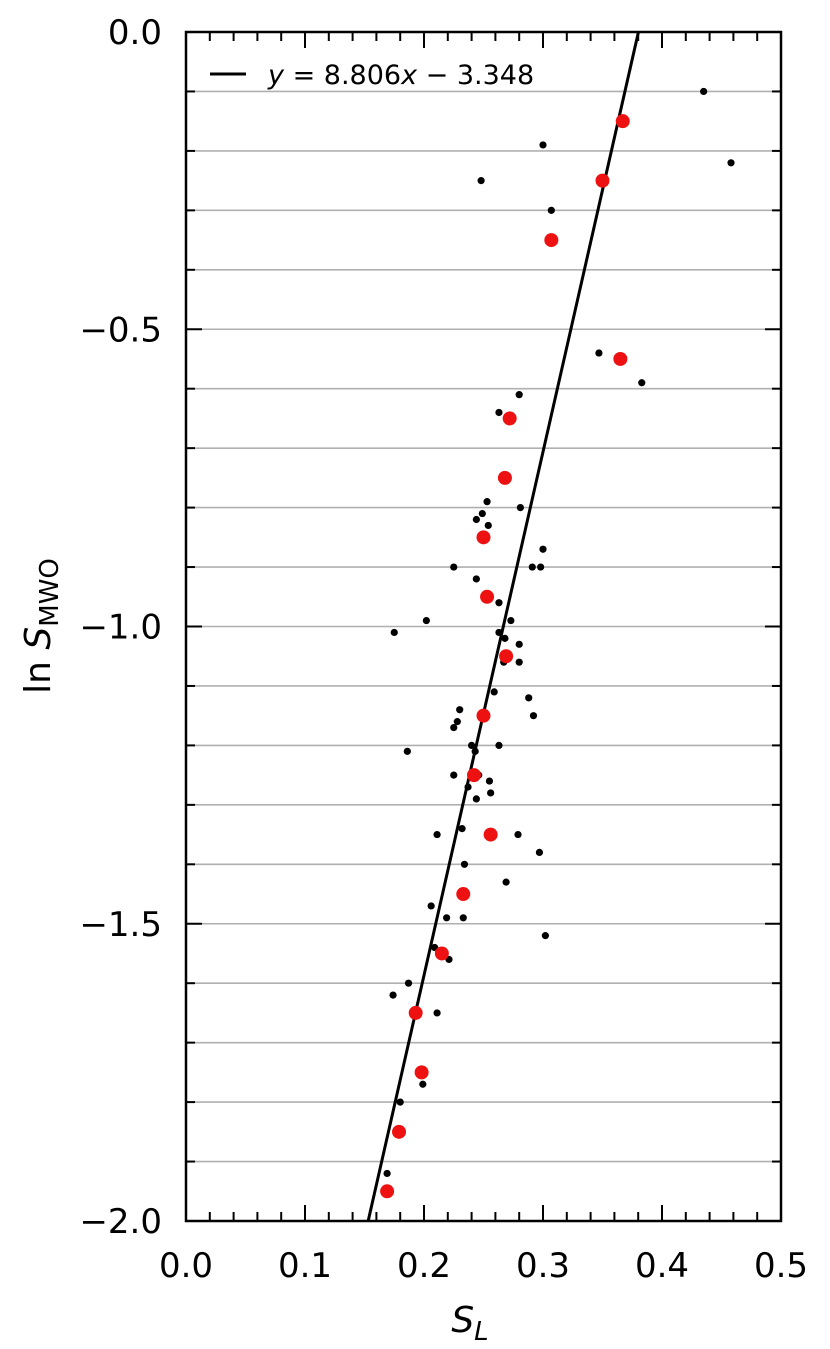 This screenshot has width=830, height=1349. I want to click on y-axis-label: ln SMWO, so click(41, 626).